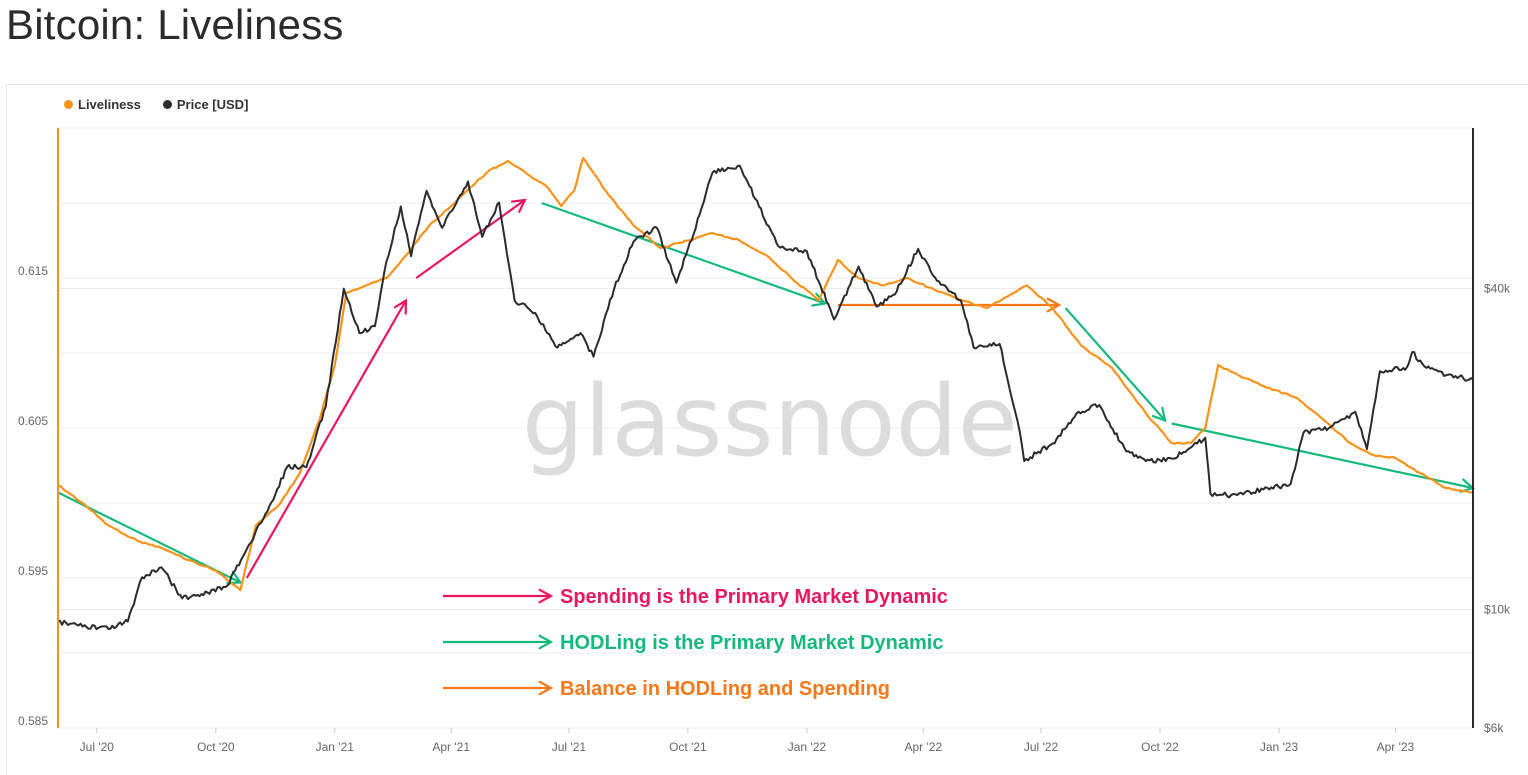 The width and height of the screenshot is (1528, 775). I want to click on x-tick-label: Jul '22, so click(1041, 747).